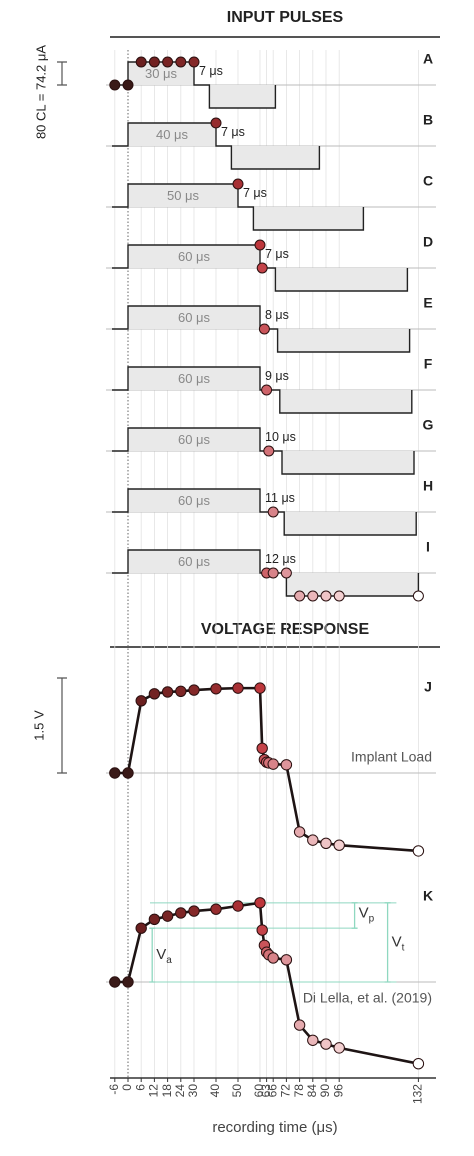  Describe the element at coordinates (367, 998) in the screenshot. I see `trace-annotation: Di Lella, et al. (2019)` at that location.